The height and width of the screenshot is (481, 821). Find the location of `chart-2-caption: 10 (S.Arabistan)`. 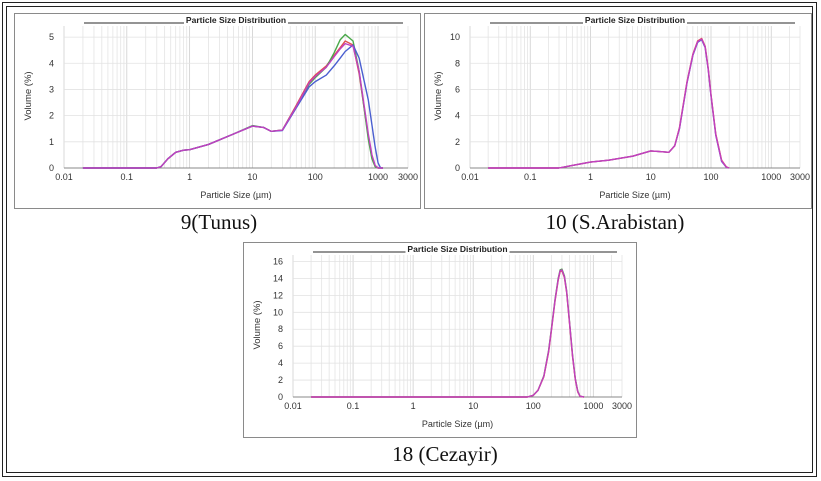

chart-2-caption: 10 (S.Arabistan) is located at coordinates (615, 222).